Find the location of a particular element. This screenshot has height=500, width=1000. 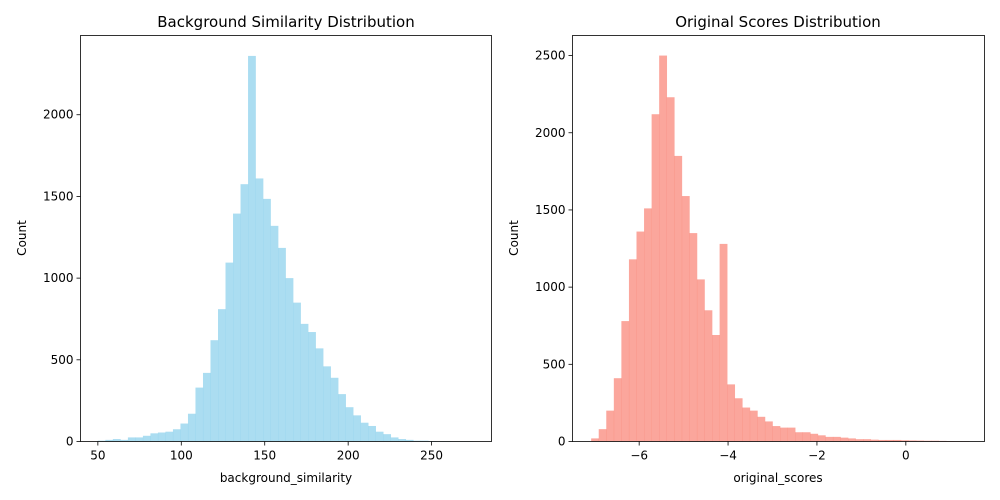

x-tick-label: −6 is located at coordinates (639, 456).